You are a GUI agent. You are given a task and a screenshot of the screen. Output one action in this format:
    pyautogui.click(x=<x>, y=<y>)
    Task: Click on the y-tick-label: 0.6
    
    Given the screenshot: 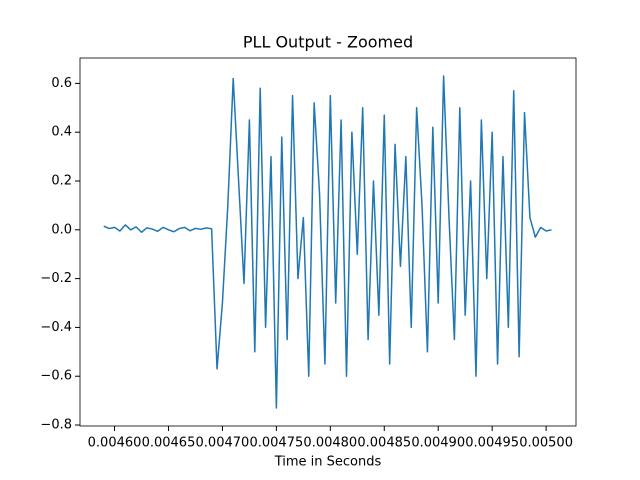 What is the action you would take?
    pyautogui.click(x=61, y=83)
    